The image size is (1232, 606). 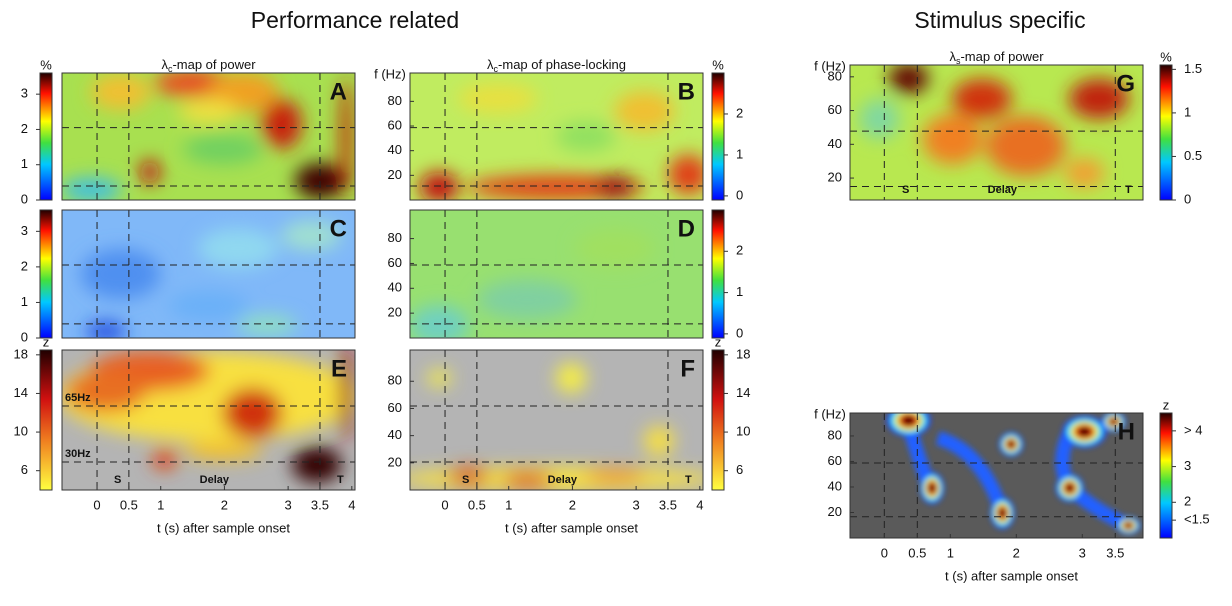 I want to click on panel-letter: E, so click(x=339, y=368).